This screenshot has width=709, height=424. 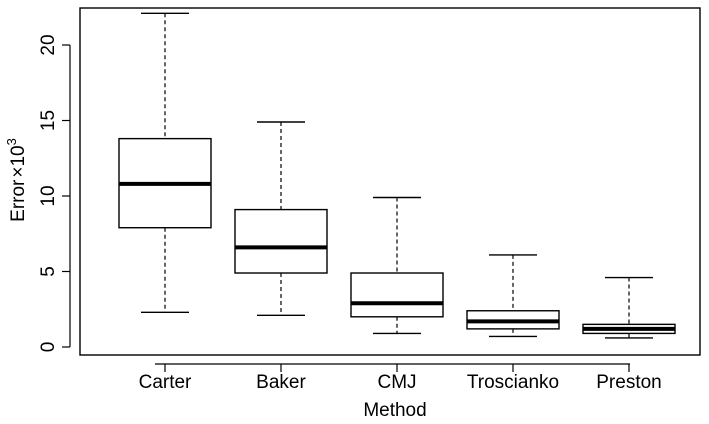 What do you see at coordinates (18, 155) in the screenshot?
I see `y-axis-title-base: 10` at bounding box center [18, 155].